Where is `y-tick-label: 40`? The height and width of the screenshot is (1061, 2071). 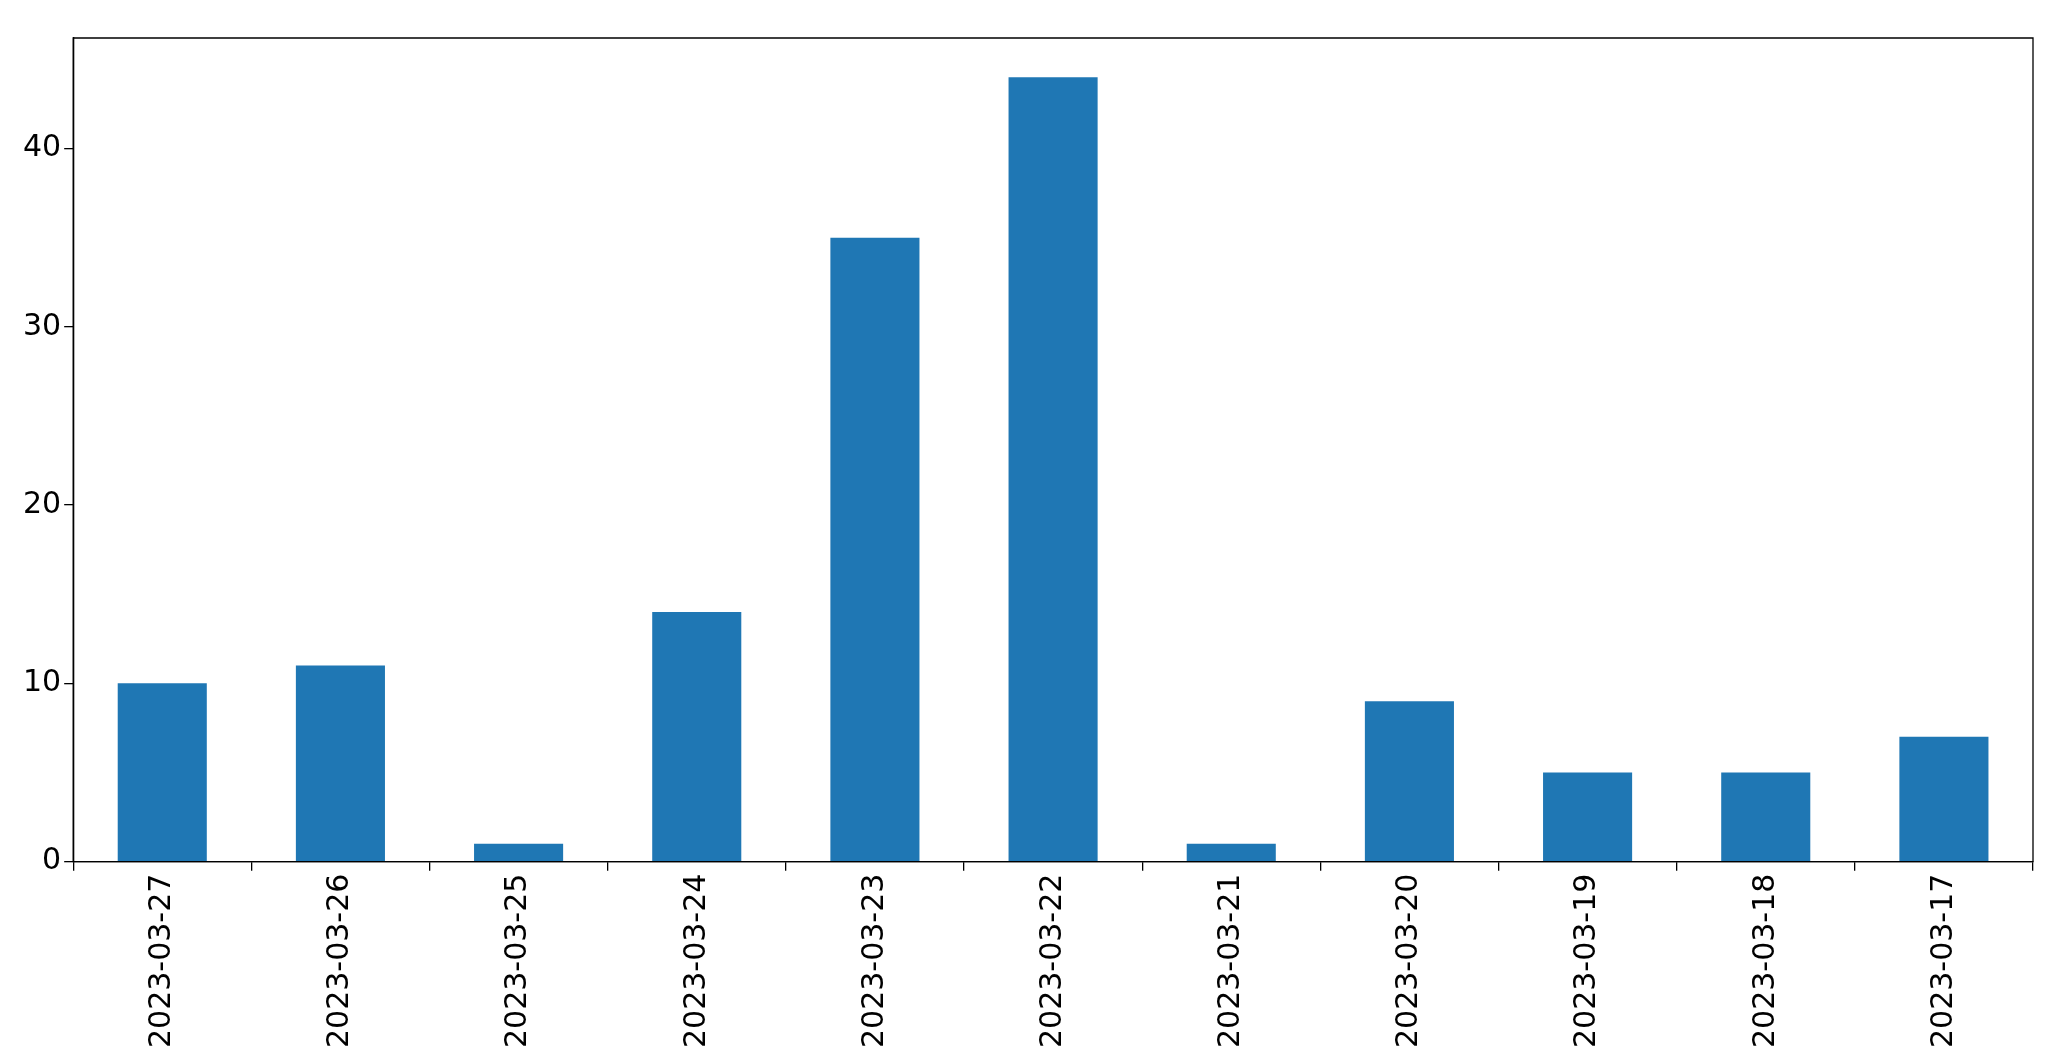
y-tick-label: 40 is located at coordinates (42, 146).